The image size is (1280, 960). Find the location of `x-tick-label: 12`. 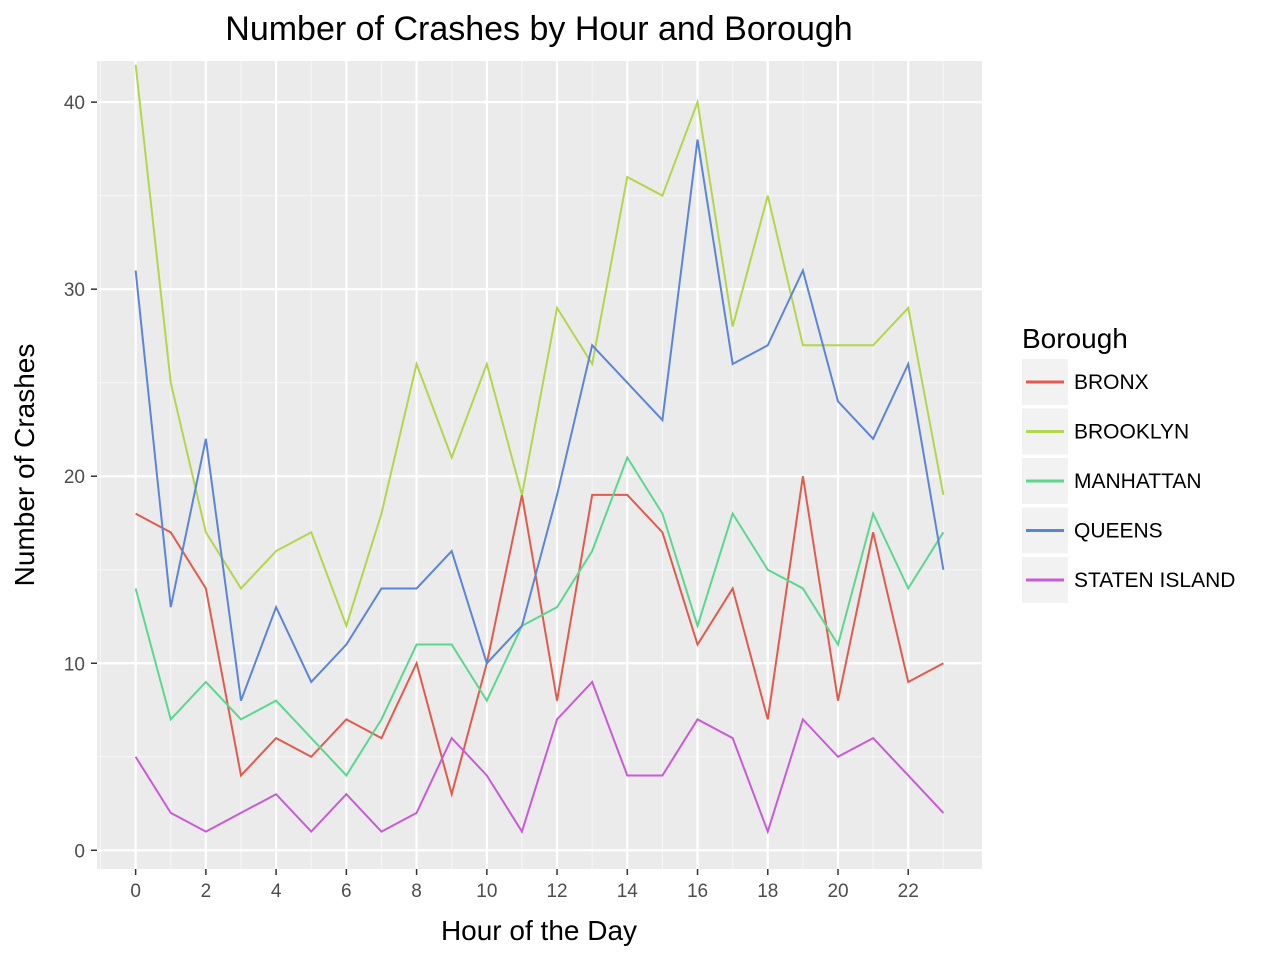

x-tick-label: 12 is located at coordinates (556, 891).